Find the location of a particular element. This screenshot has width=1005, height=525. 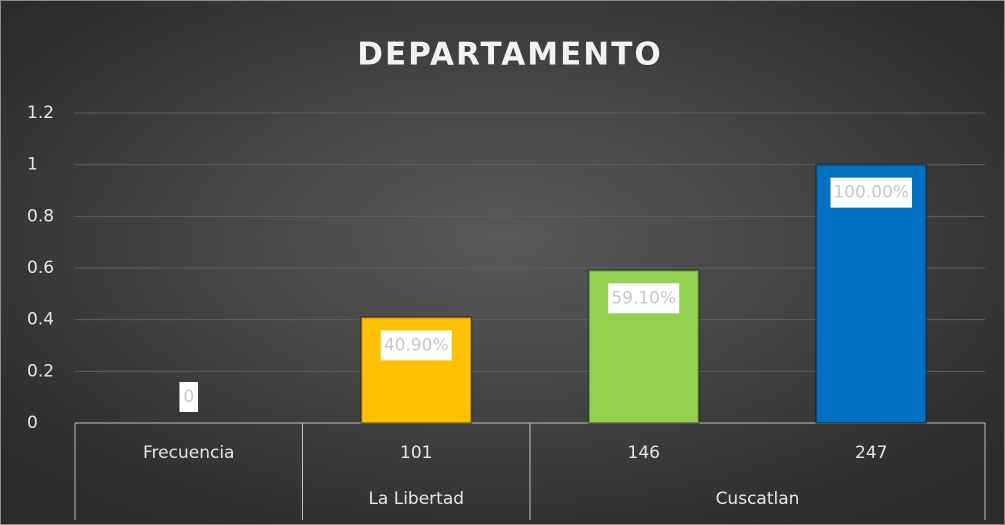

value-label: 40.90% is located at coordinates (416, 345).